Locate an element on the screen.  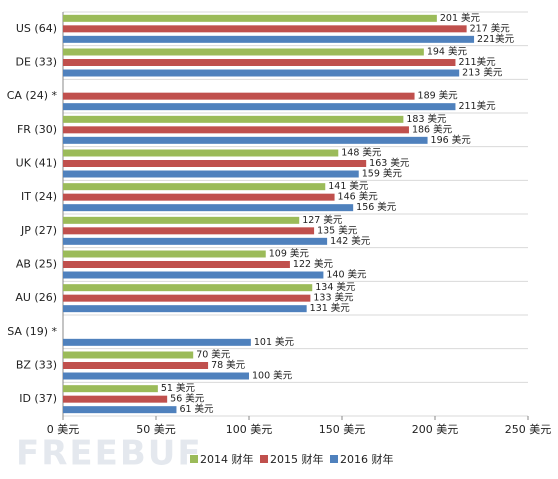
x-tick-label: 0 美元 is located at coordinates (63, 429).